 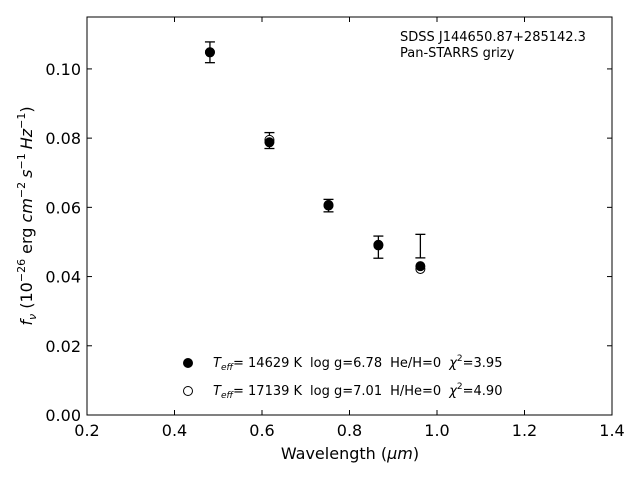 What do you see at coordinates (26, 174) in the screenshot?
I see `y-axis-label-s: s` at bounding box center [26, 174].